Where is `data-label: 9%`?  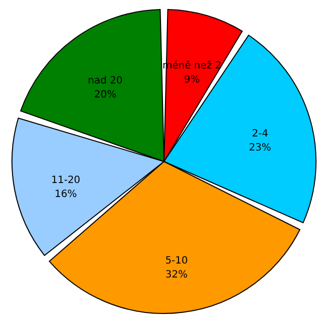
data-label: 9% is located at coordinates (192, 80).